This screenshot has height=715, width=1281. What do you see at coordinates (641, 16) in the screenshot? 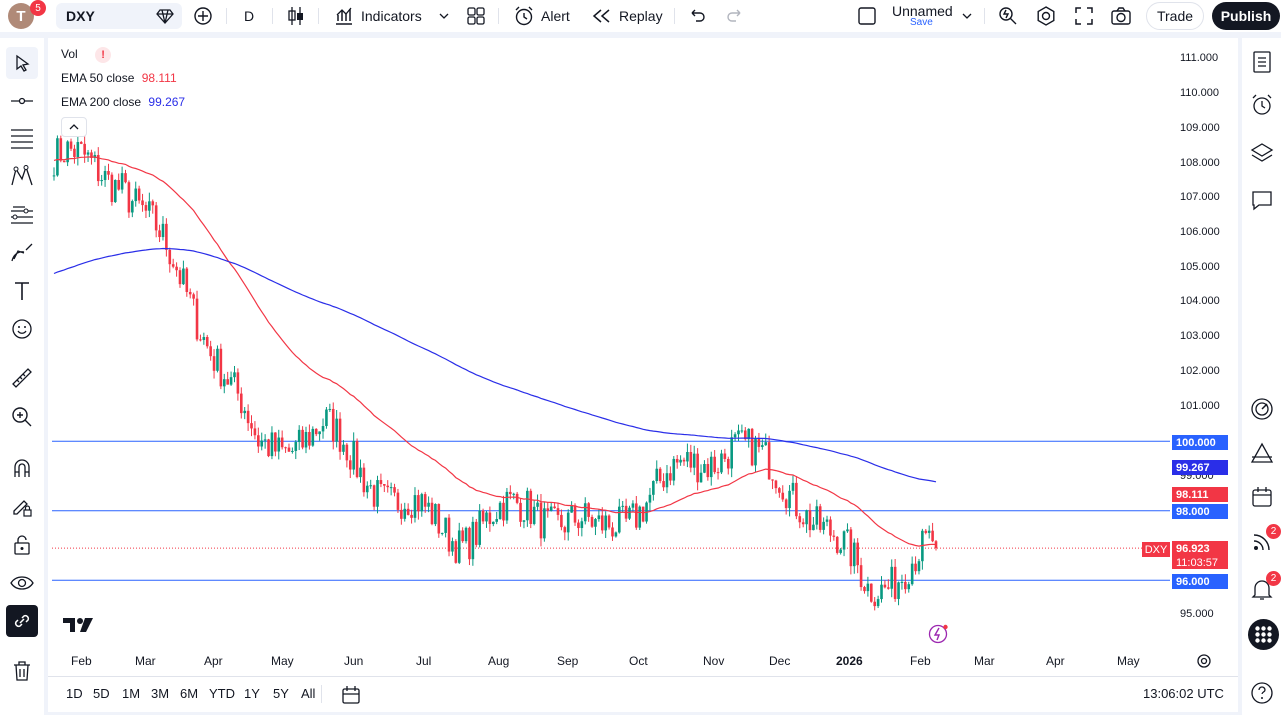
I see `replay-button: Replay` at bounding box center [641, 16].